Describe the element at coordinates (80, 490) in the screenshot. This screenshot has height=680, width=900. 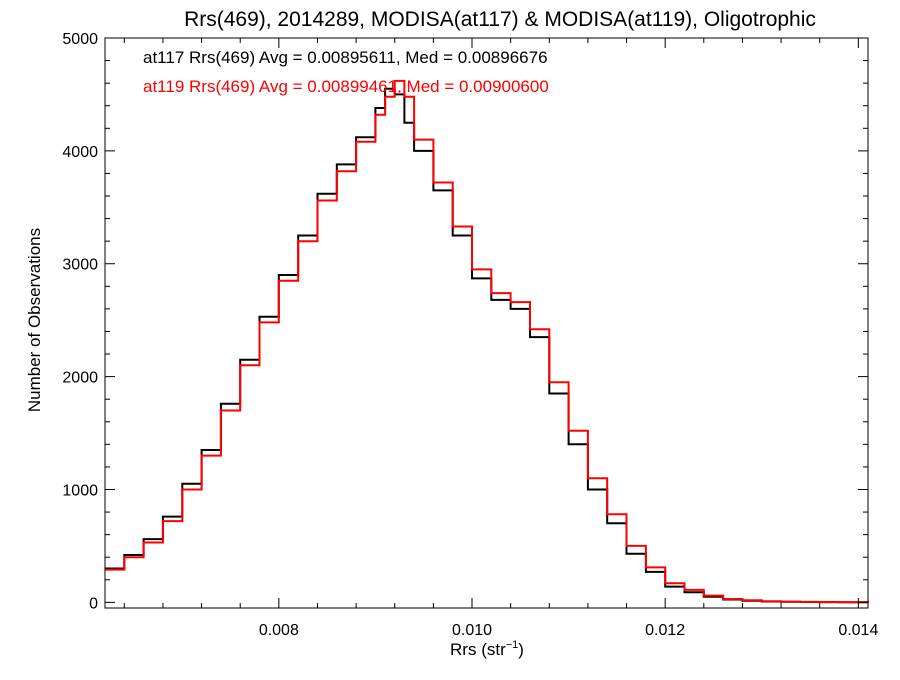
I see `y-tick-label: 1000` at that location.